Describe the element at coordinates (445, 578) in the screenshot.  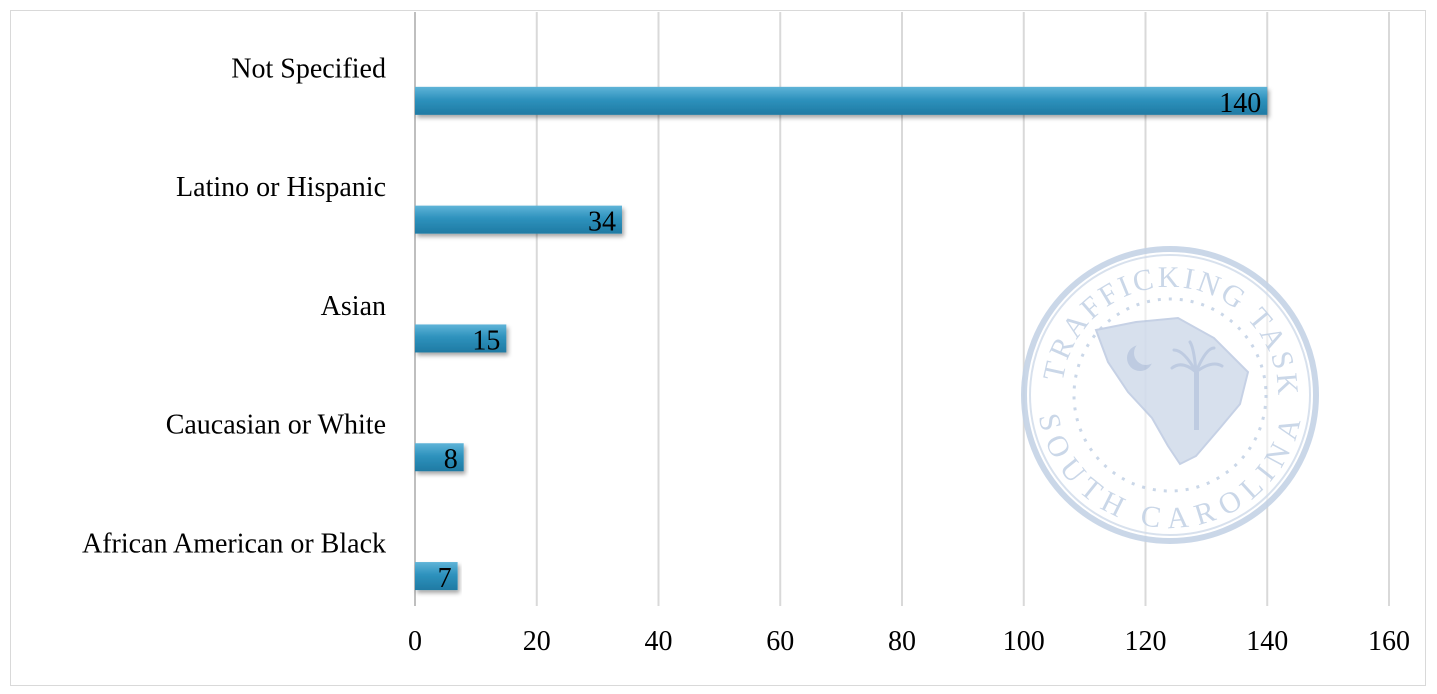
I see `data-label: 7` at that location.